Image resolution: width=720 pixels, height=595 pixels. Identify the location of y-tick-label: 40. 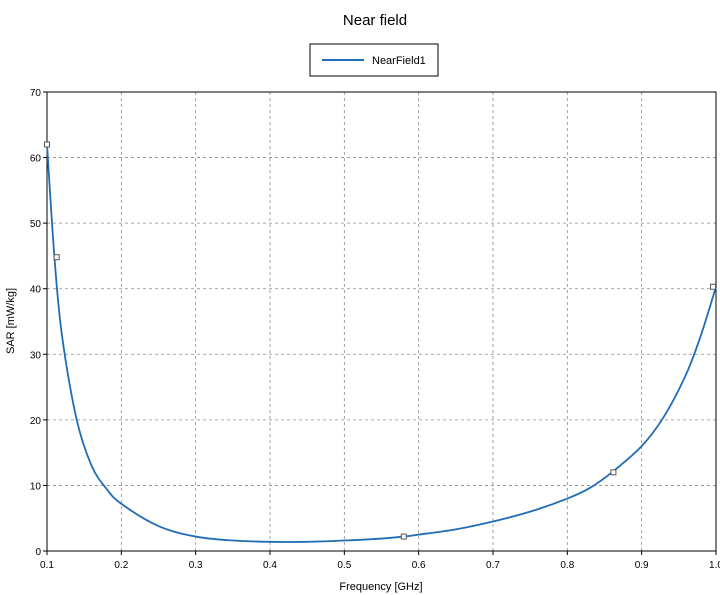
(36, 290).